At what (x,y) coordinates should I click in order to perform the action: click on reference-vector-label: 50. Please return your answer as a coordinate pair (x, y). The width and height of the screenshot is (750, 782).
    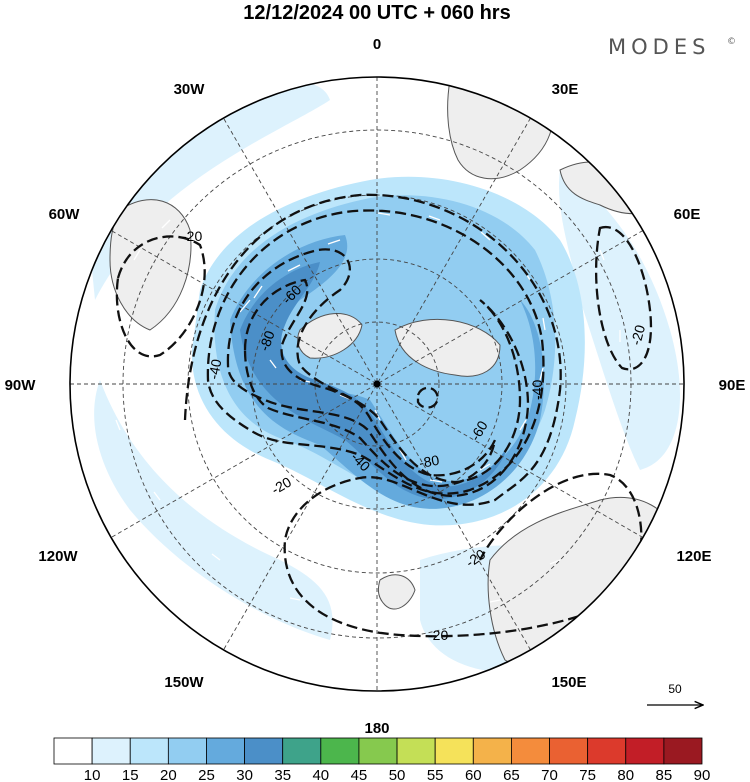
    Looking at the image, I should click on (675, 689).